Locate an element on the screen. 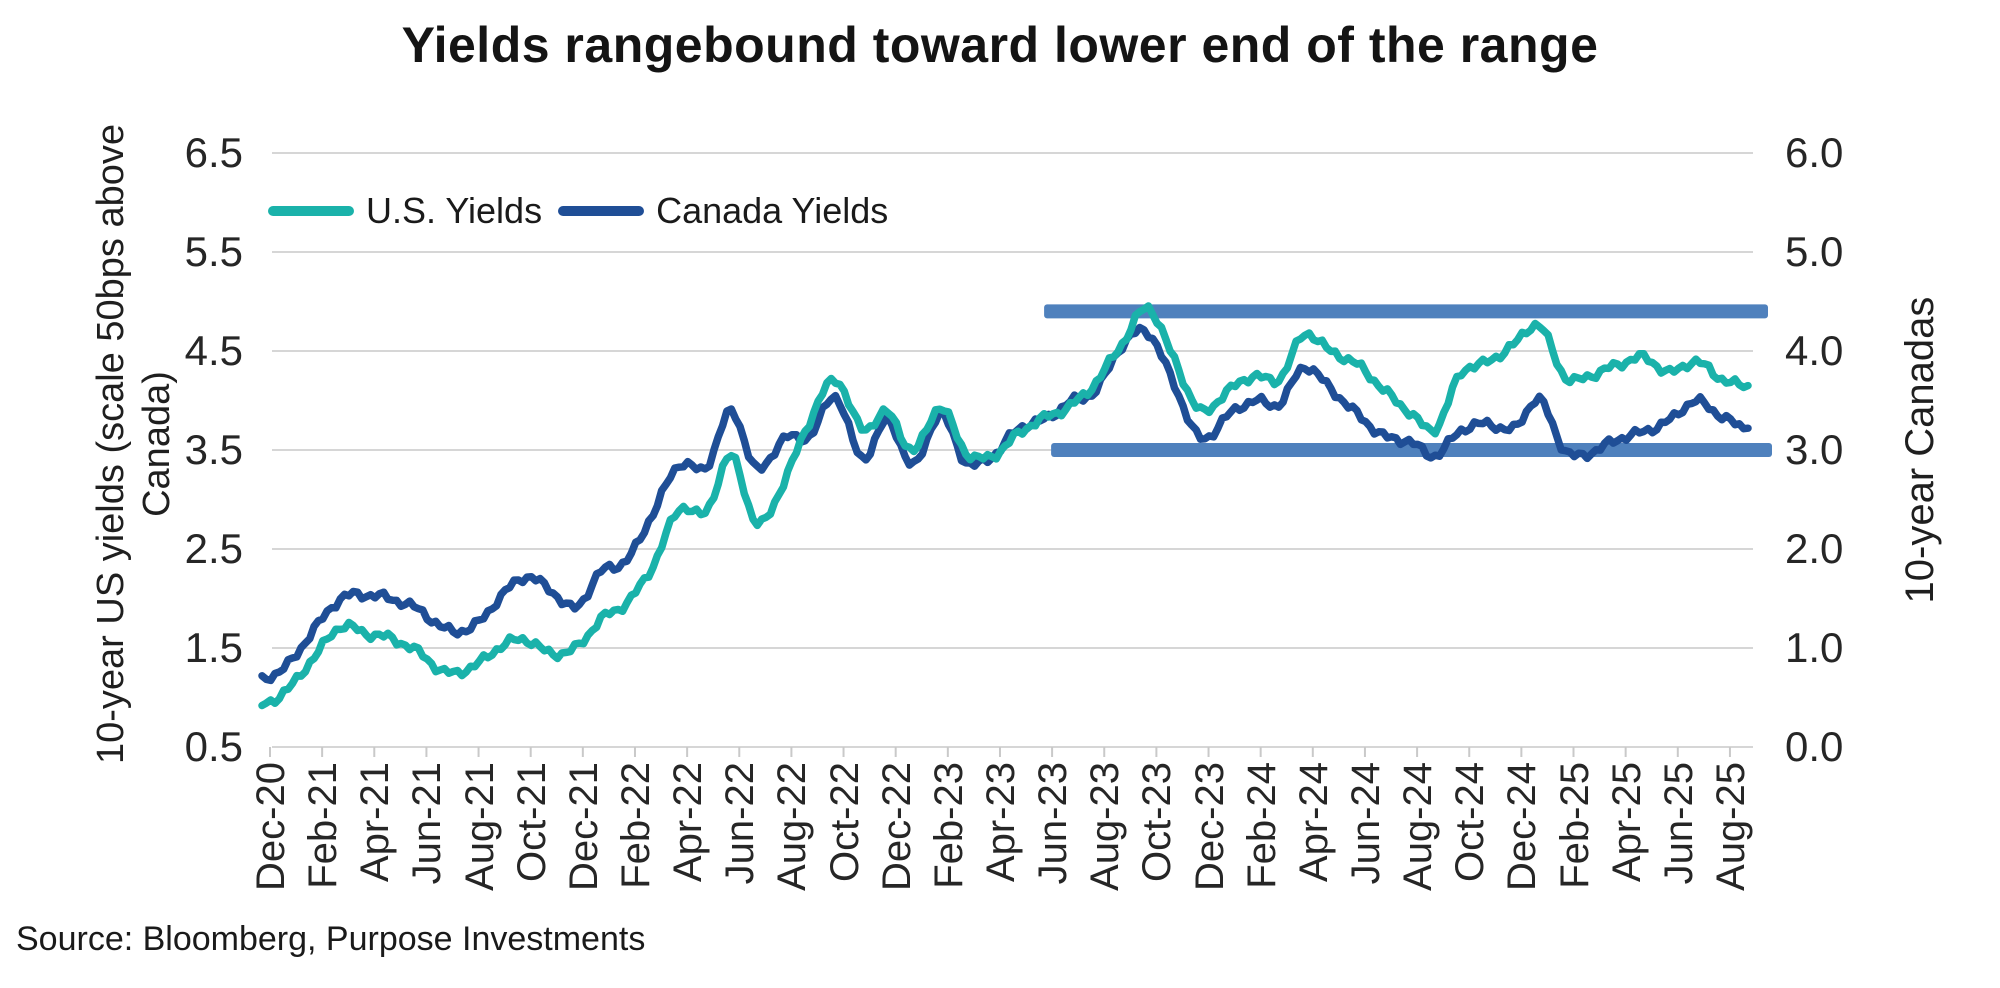 This screenshot has height=988, width=2000. legend: U.S. Yields Canada Yields is located at coordinates (578, 211).